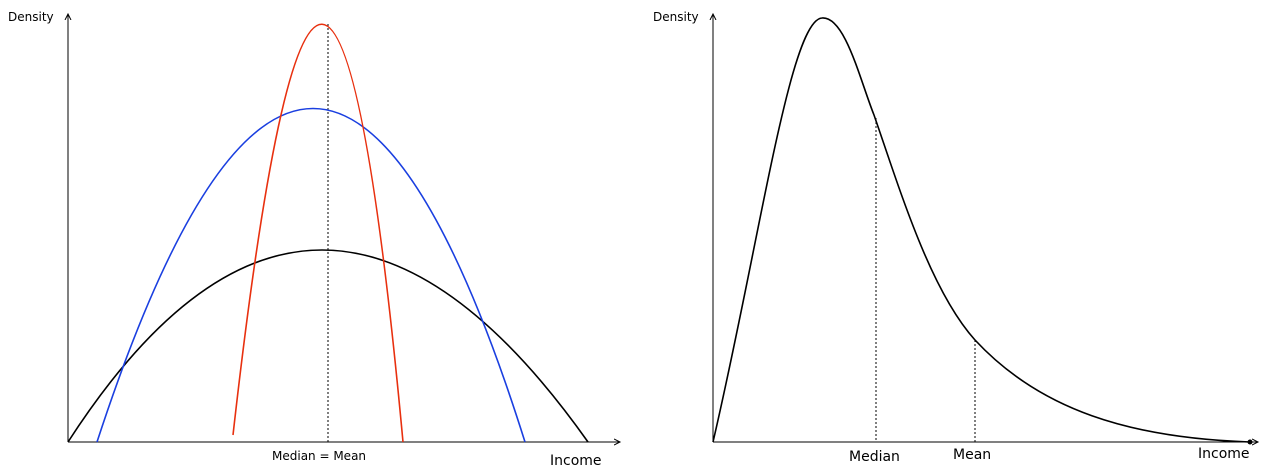 The width and height of the screenshot is (1262, 466). I want to click on right-x-axis-label: Income, so click(1224, 454).